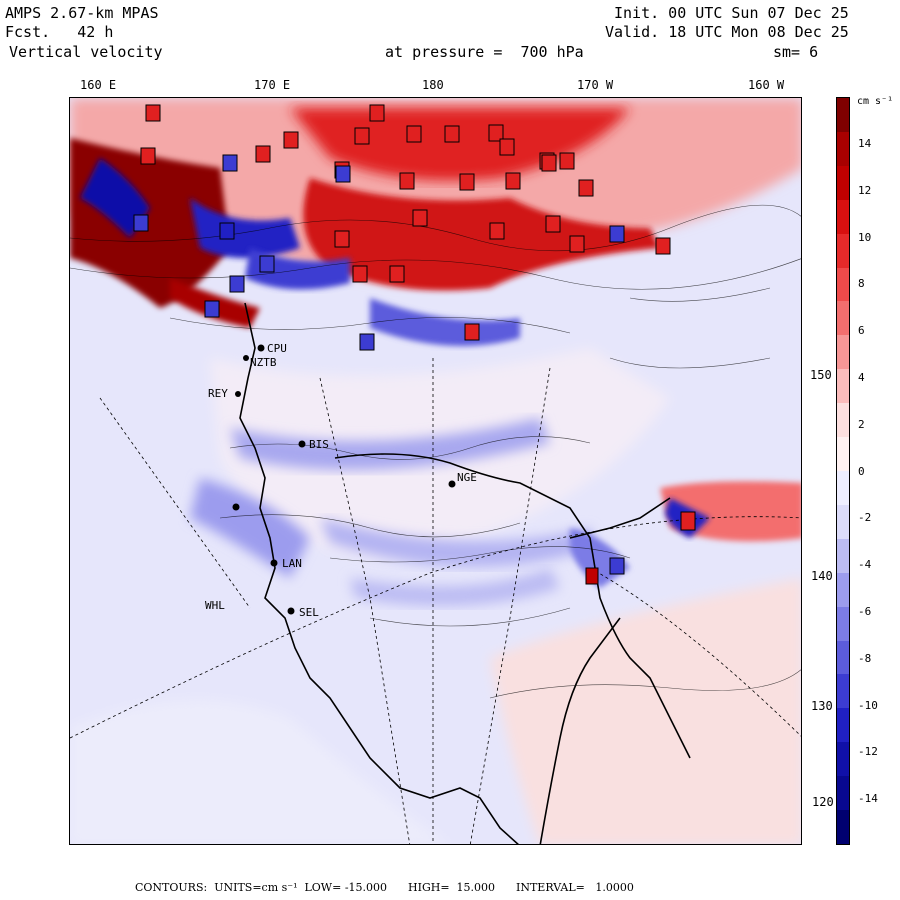 The image size is (900, 900). Describe the element at coordinates (865, 190) in the screenshot. I see `colorbar-tick-label: 12` at that location.